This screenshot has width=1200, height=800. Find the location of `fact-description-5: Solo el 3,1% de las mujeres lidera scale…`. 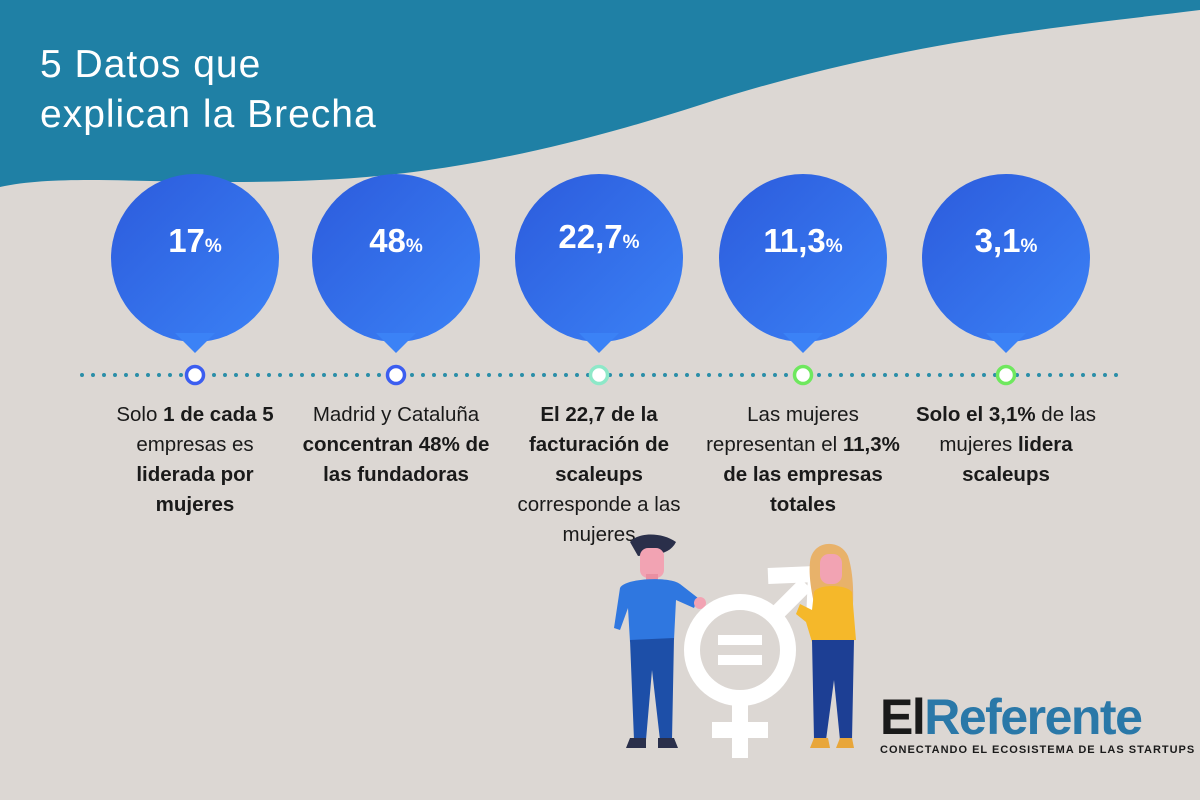

fact-description-5: Solo el 3,1% de las mujeres lidera scale… is located at coordinates (1006, 445).